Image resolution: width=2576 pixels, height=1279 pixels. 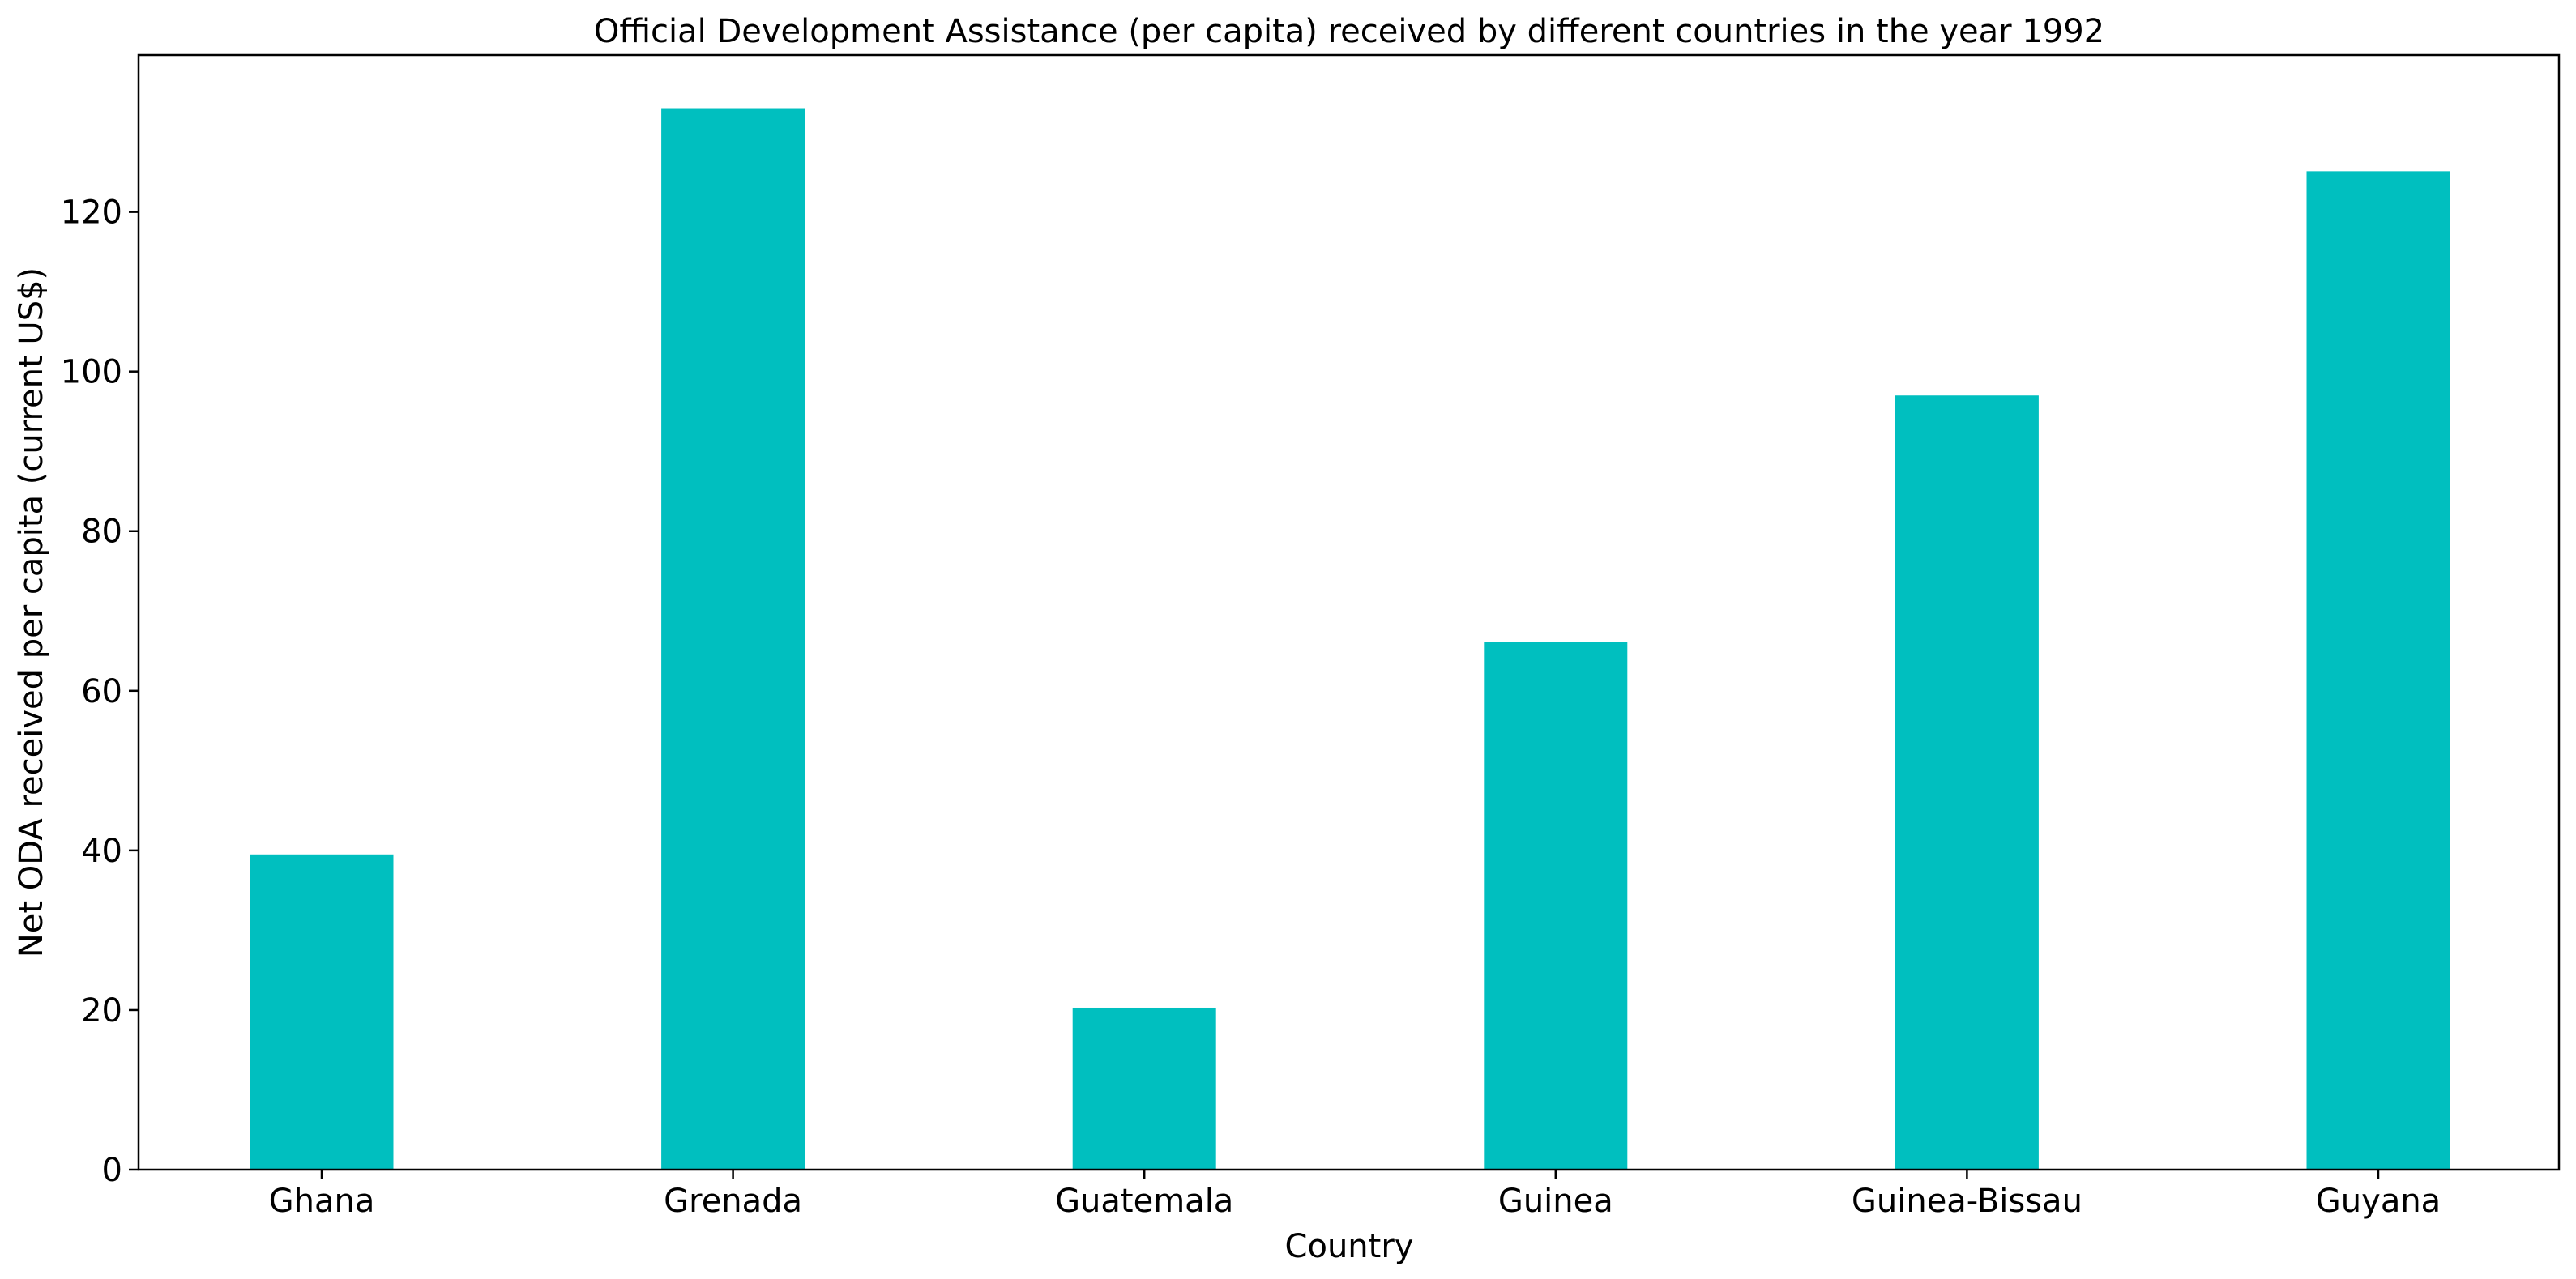 What do you see at coordinates (322, 1201) in the screenshot?
I see `x-tick-label: Ghana` at bounding box center [322, 1201].